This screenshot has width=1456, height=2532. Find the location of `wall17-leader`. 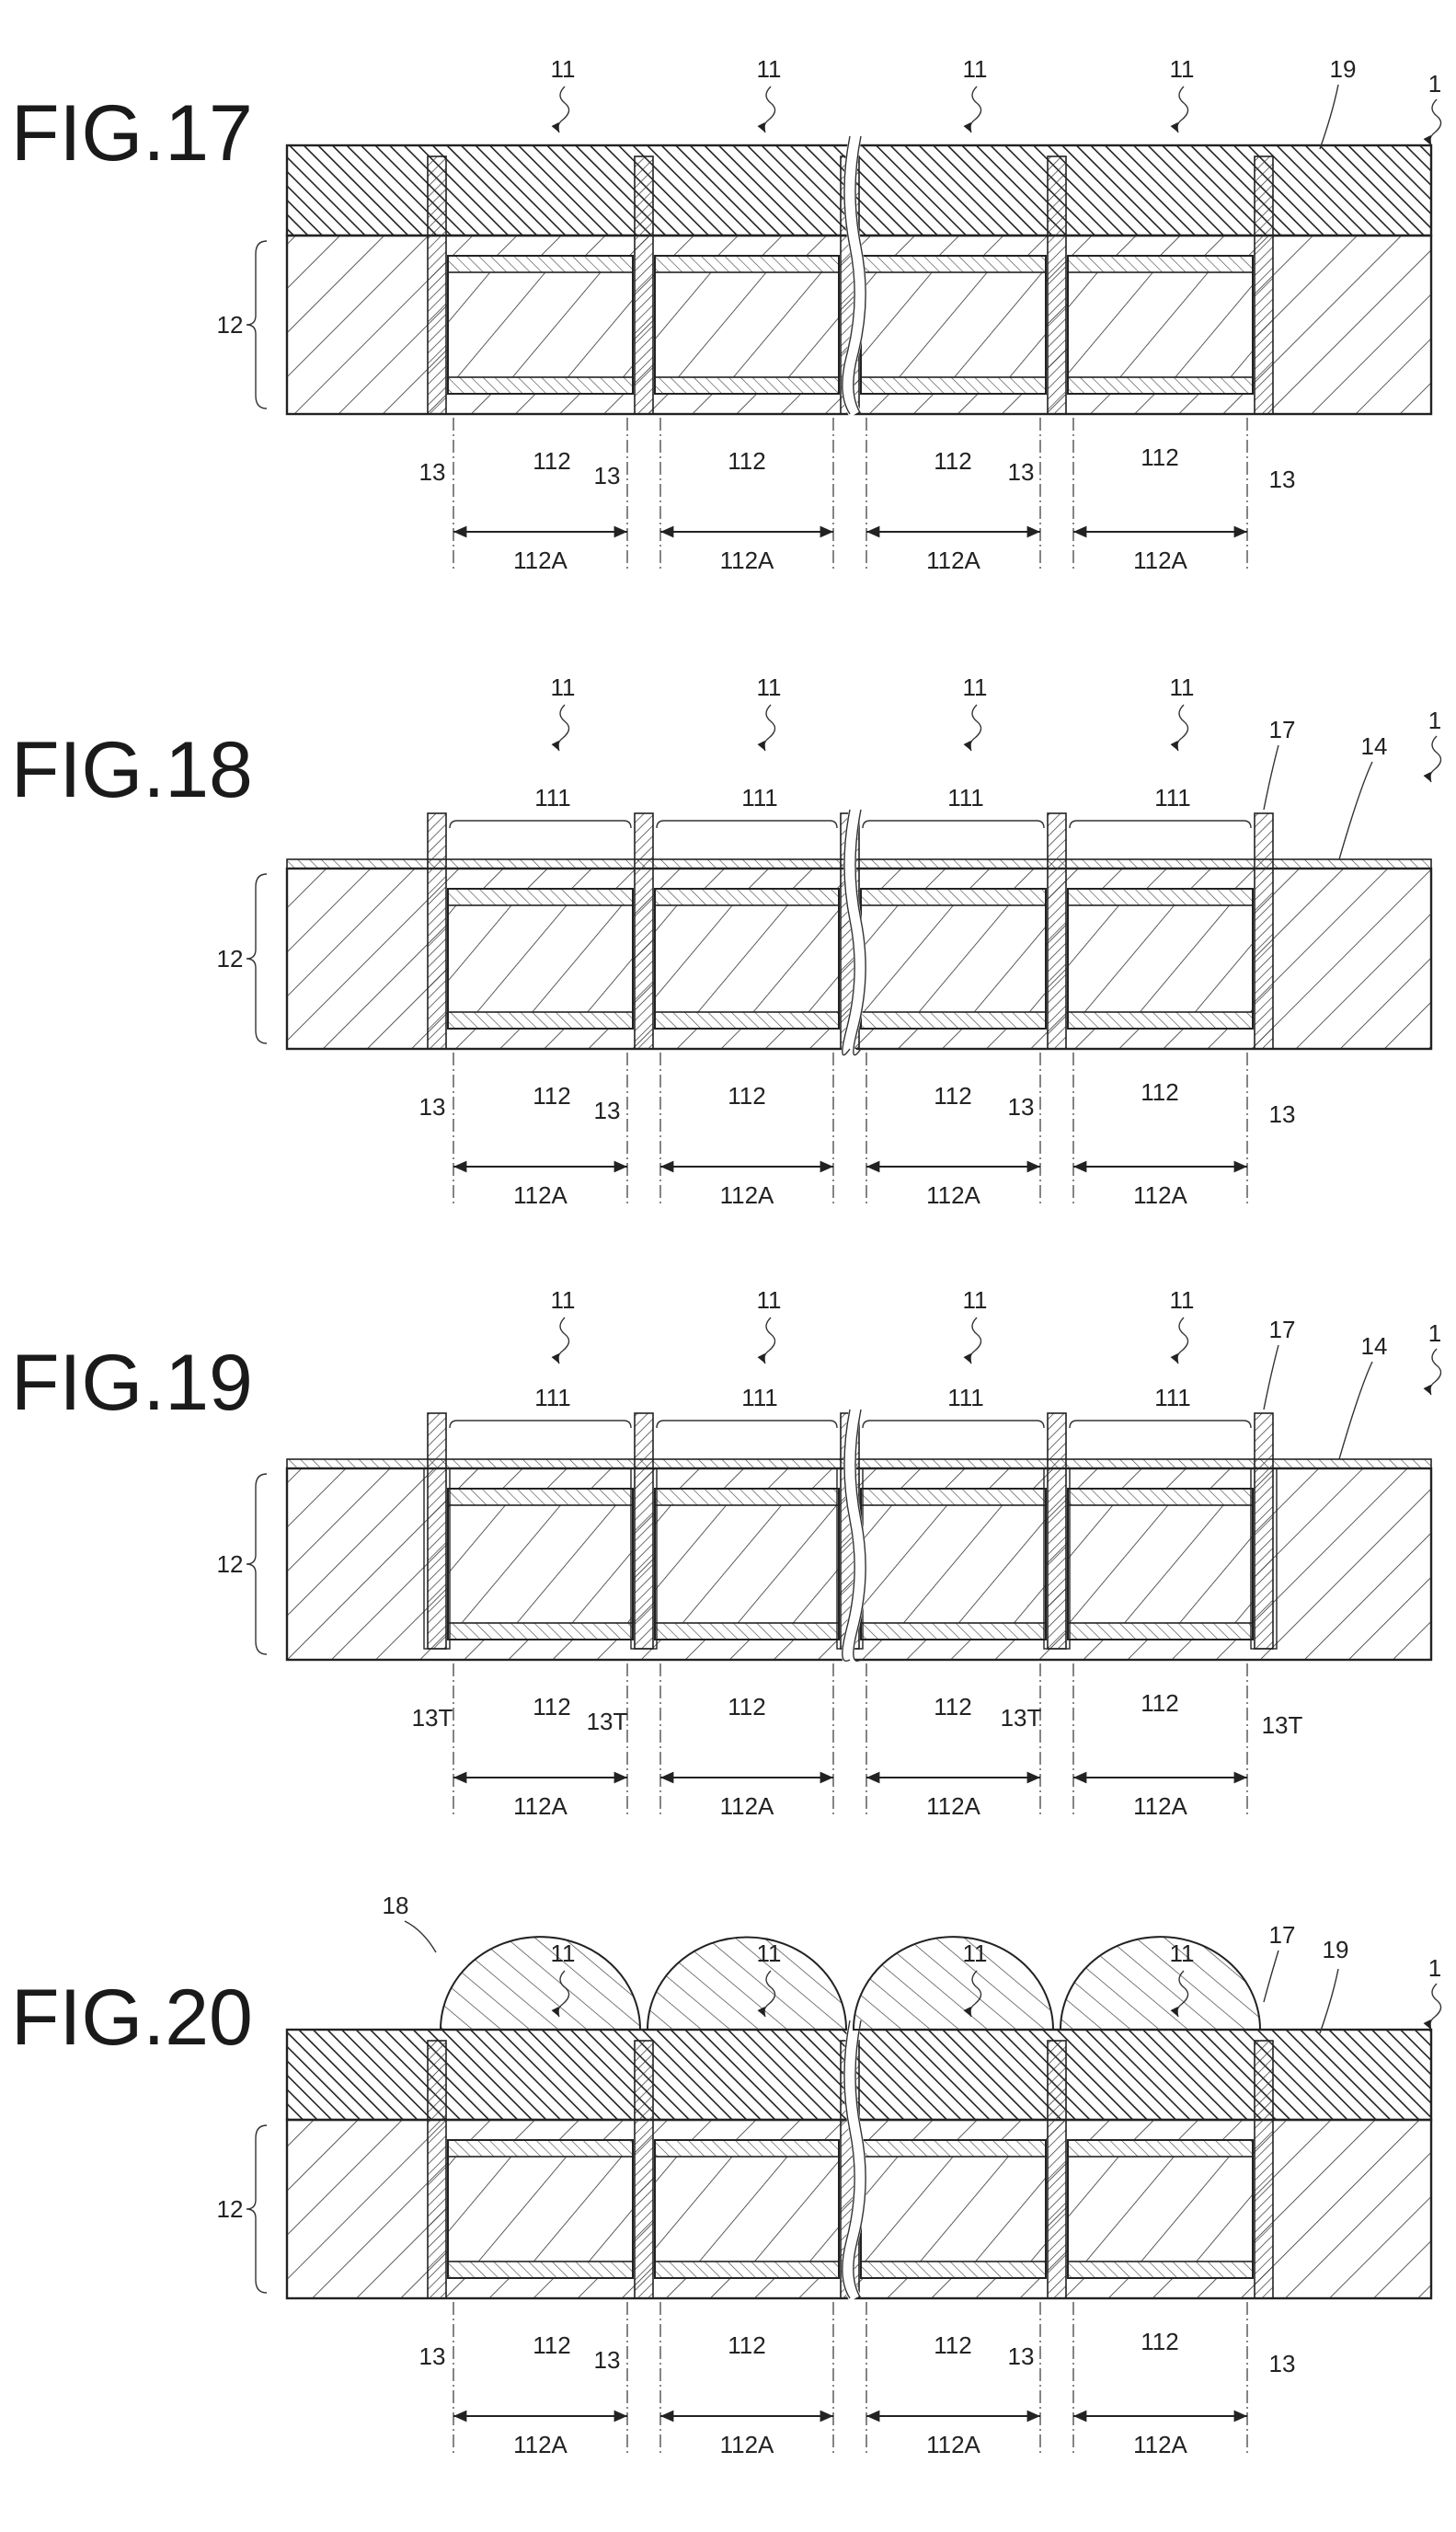

wall17-leader is located at coordinates (1271, 1976).